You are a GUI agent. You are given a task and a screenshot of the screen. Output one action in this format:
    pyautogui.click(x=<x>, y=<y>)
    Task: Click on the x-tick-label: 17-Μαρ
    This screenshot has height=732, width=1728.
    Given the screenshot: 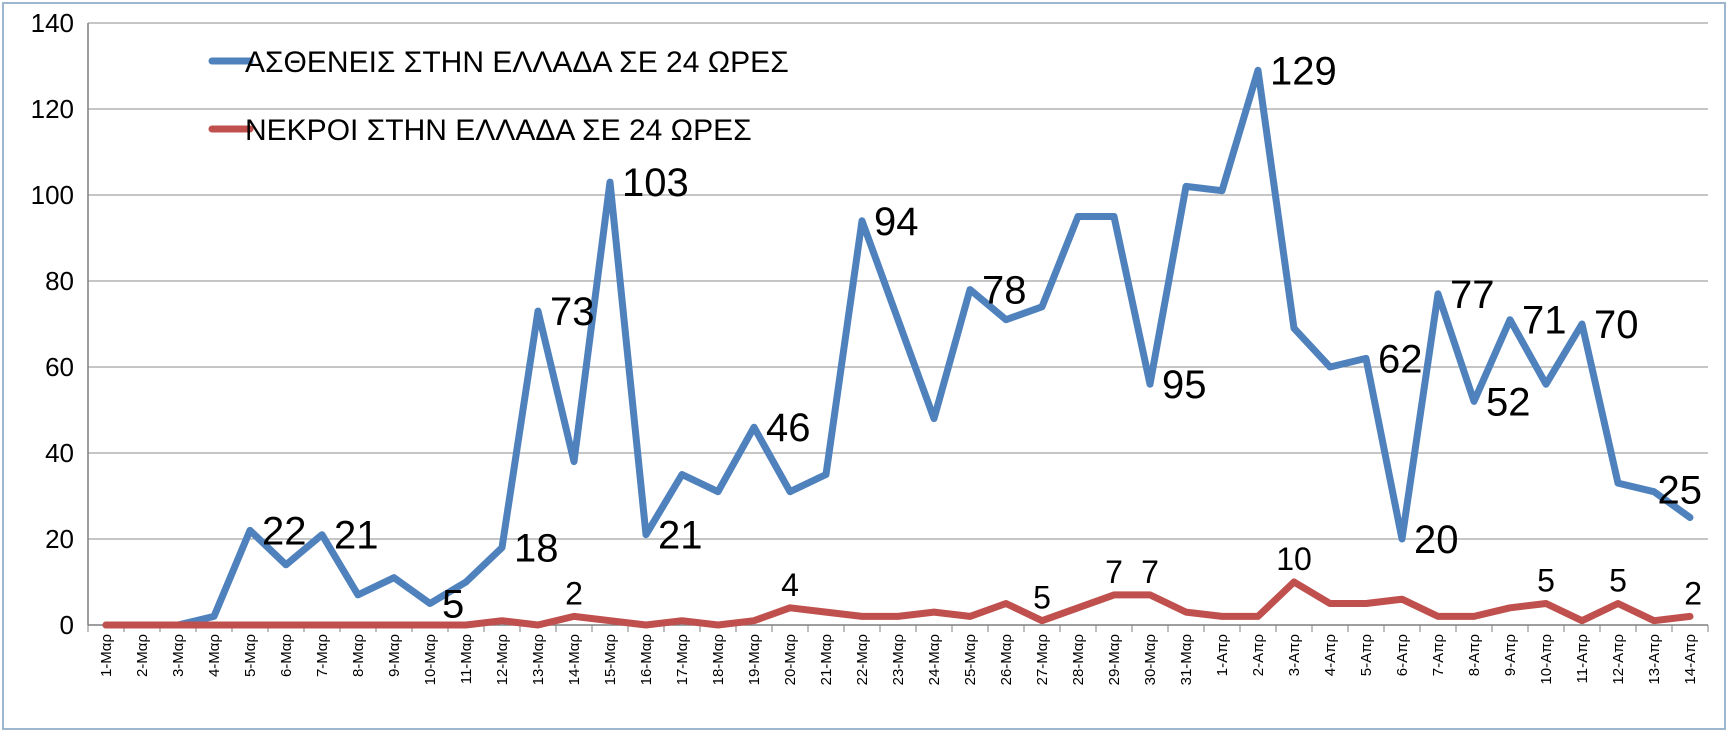 What is the action you would take?
    pyautogui.click(x=682, y=659)
    